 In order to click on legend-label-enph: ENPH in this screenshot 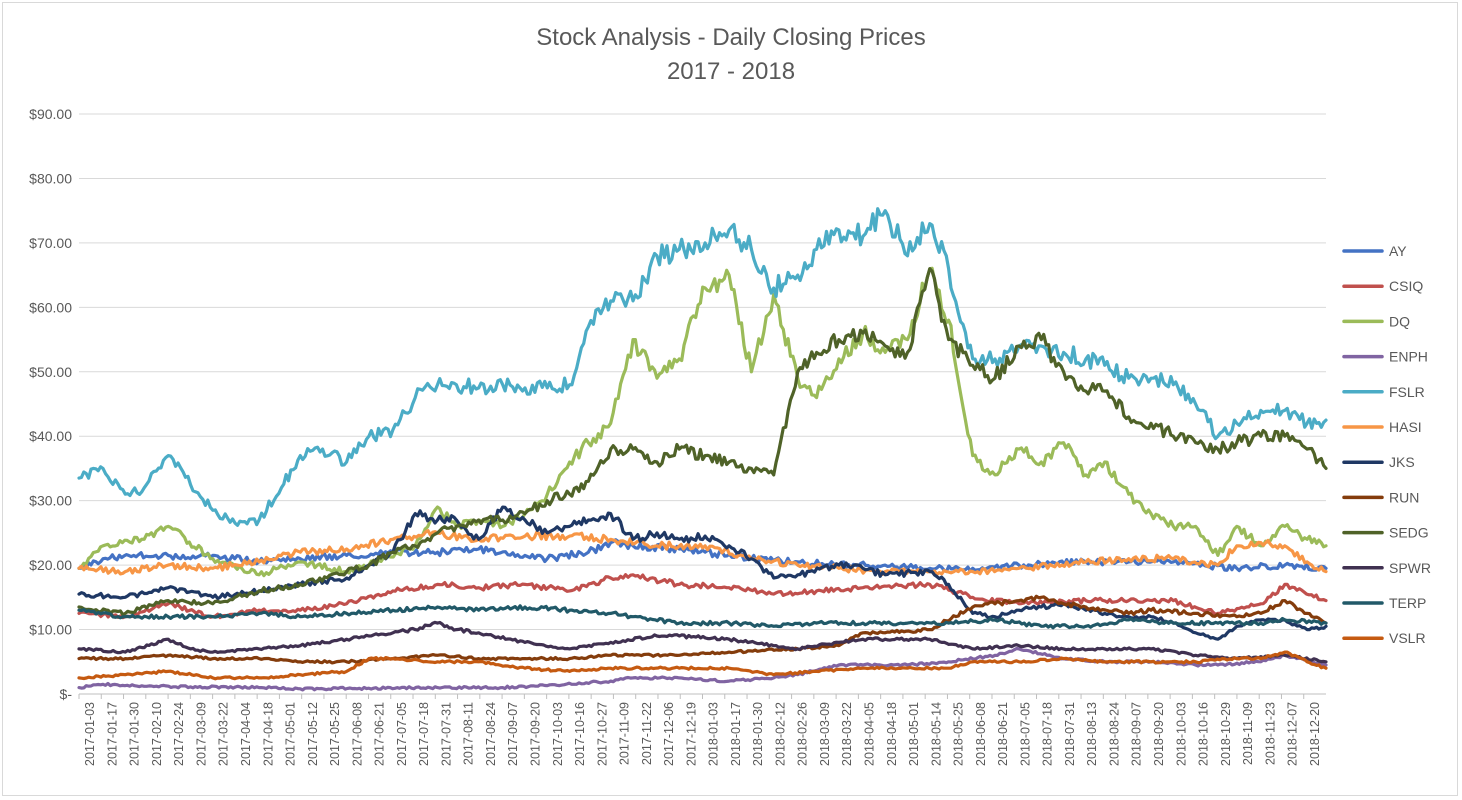, I will do `click(1408, 357)`.